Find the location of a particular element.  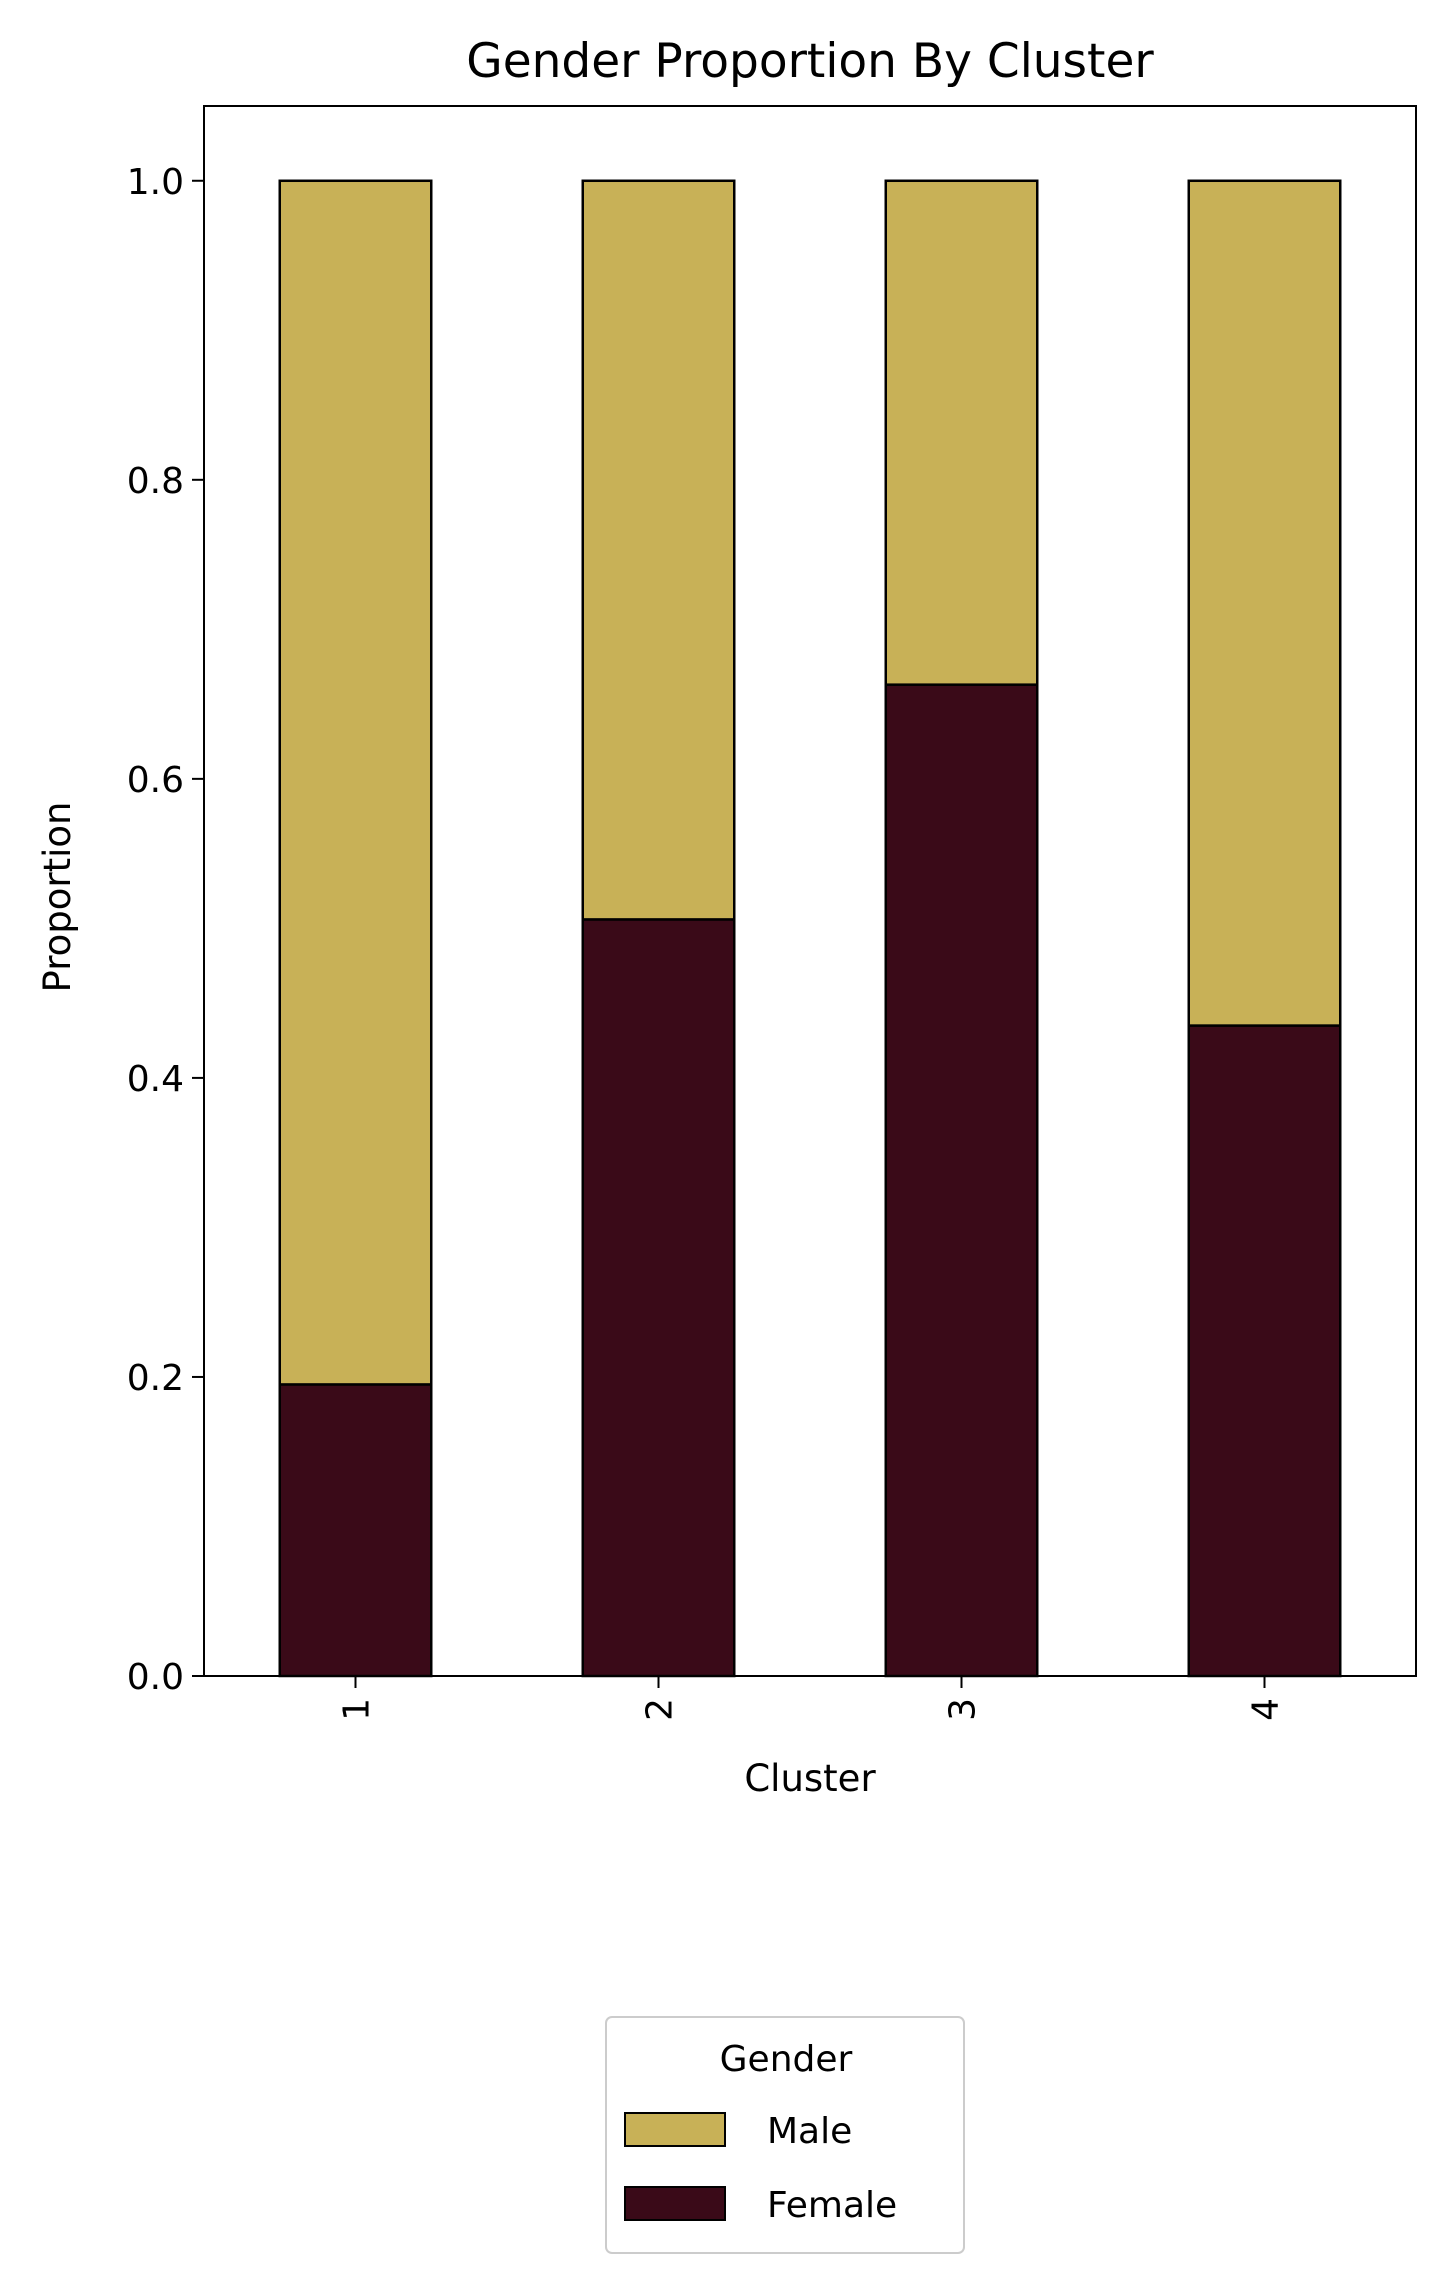

legend-label-male: Male is located at coordinates (809, 2131).